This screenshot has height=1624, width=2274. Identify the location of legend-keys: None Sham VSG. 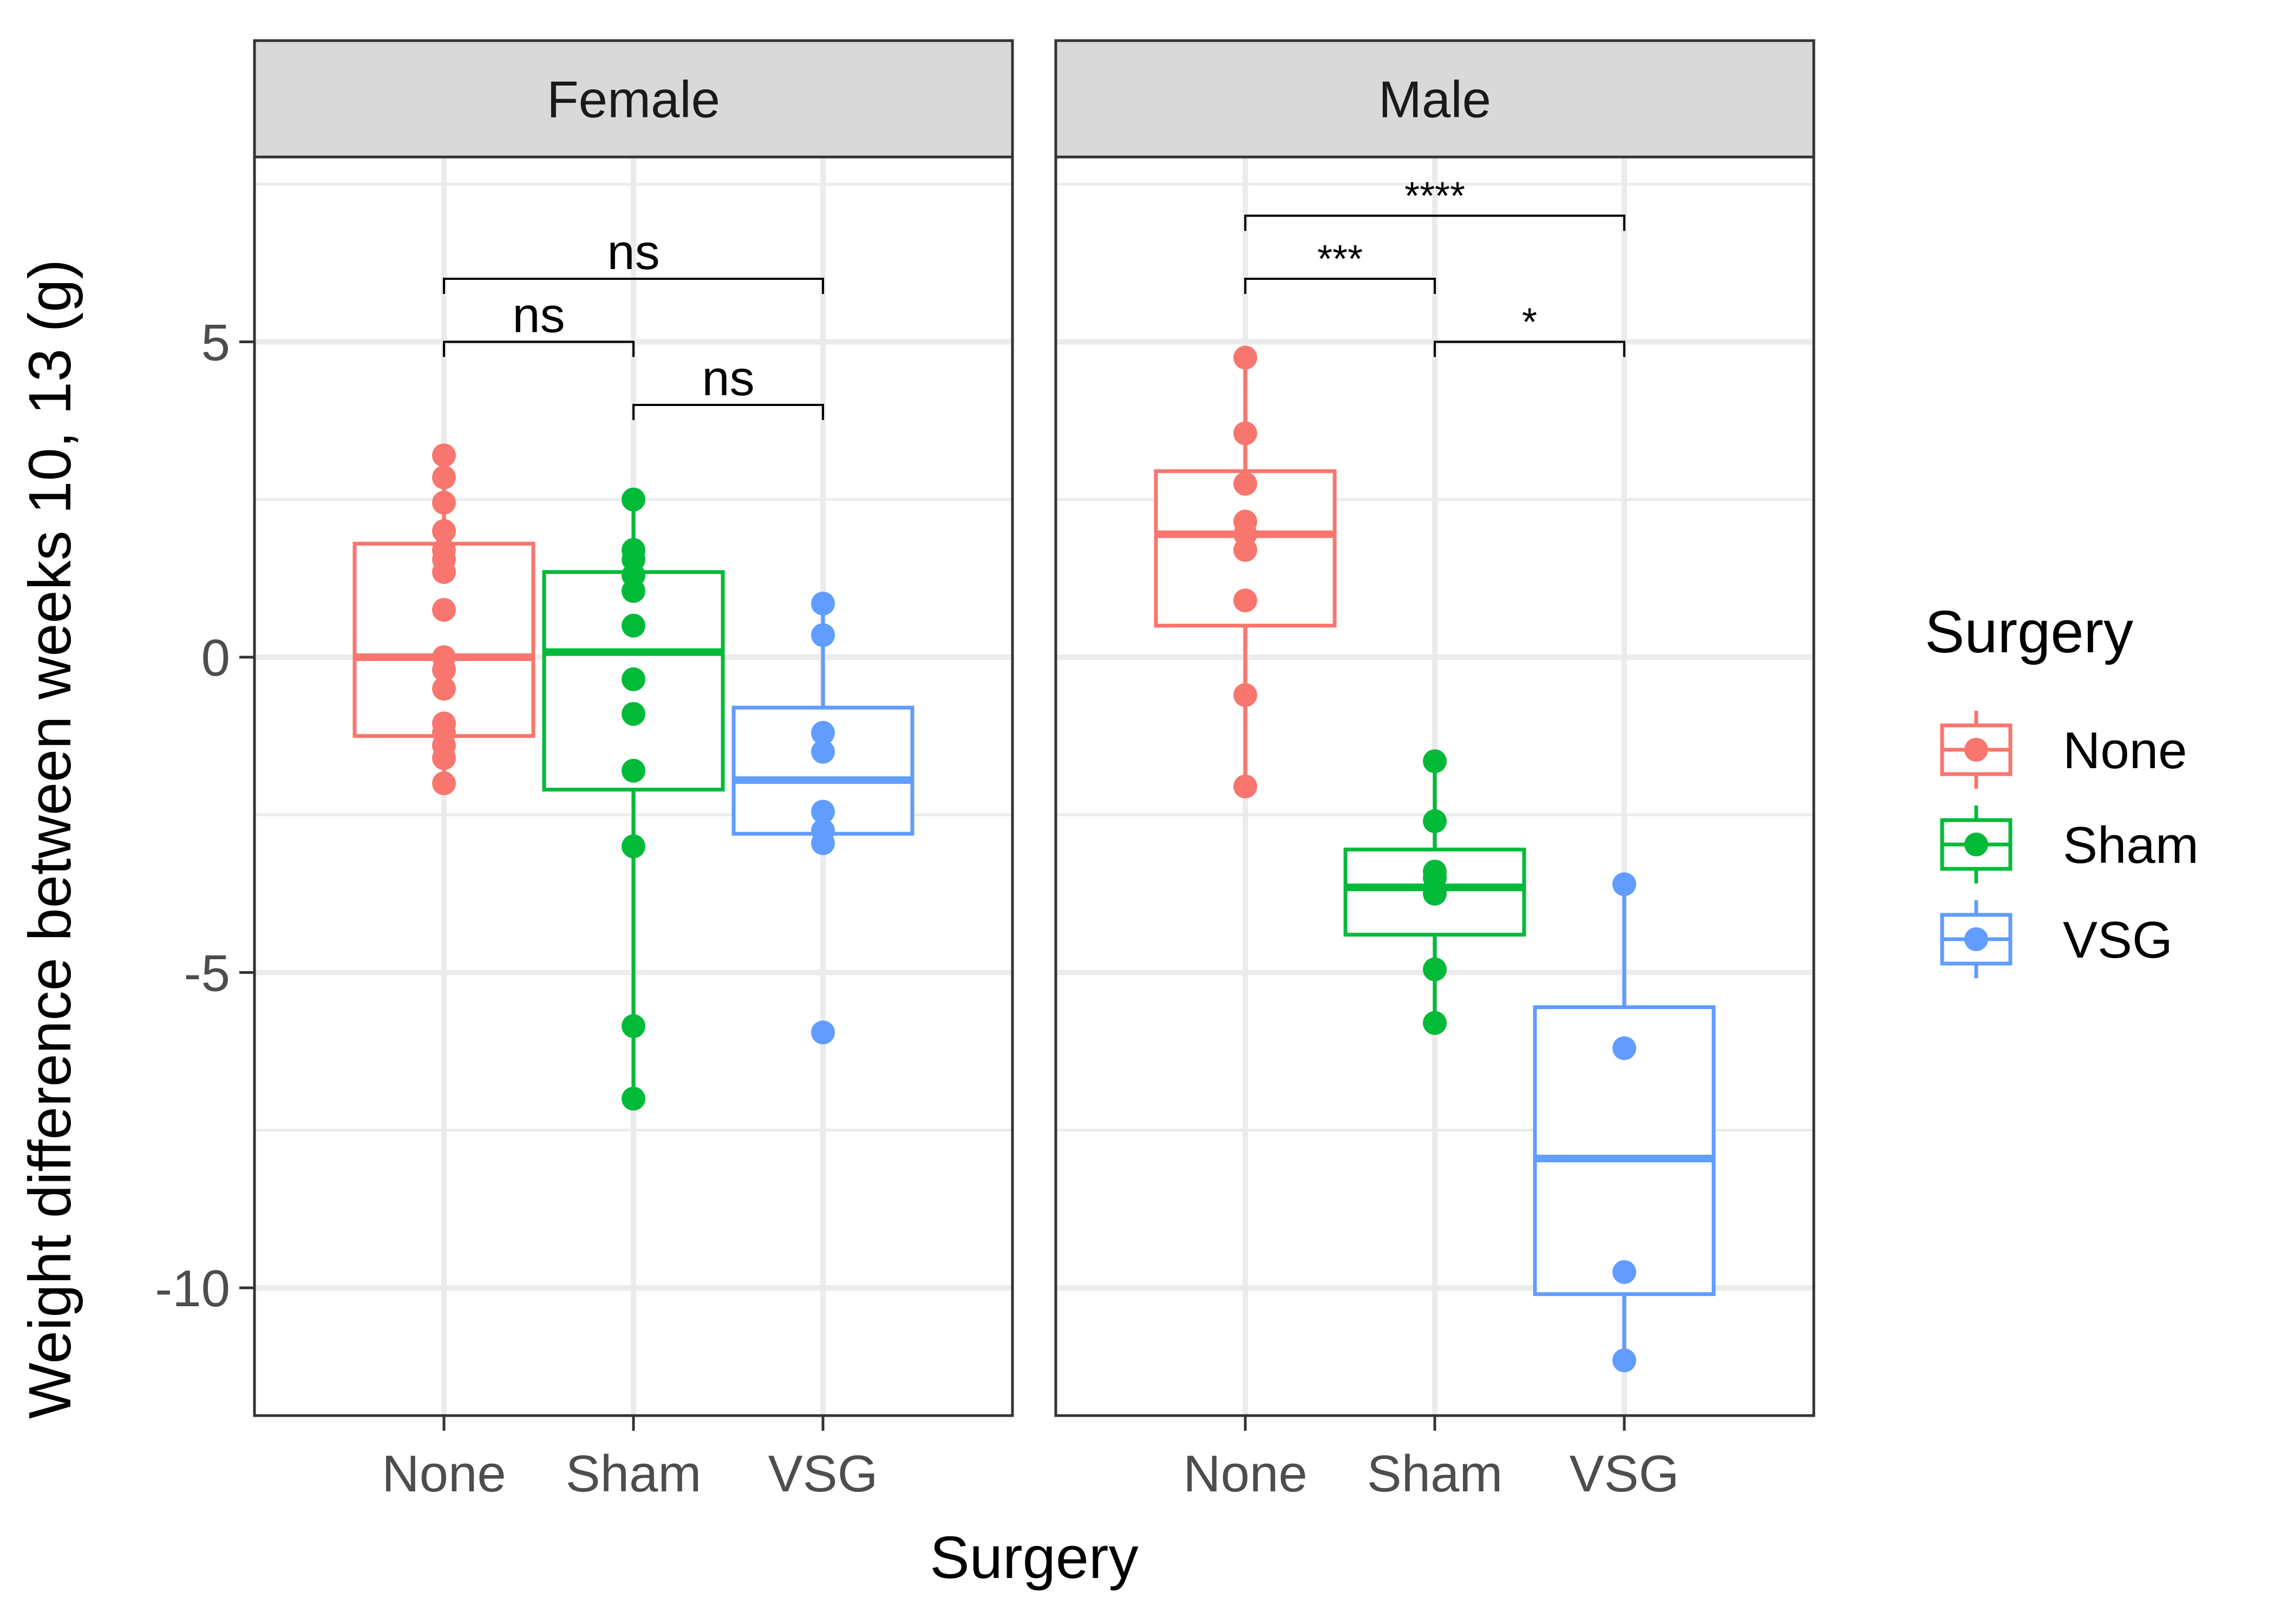
(2070, 844).